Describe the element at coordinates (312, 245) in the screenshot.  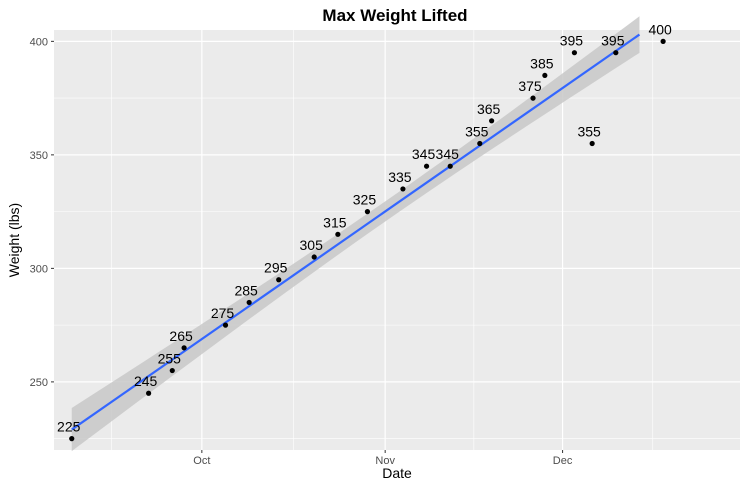
I see `data-label: 305` at that location.